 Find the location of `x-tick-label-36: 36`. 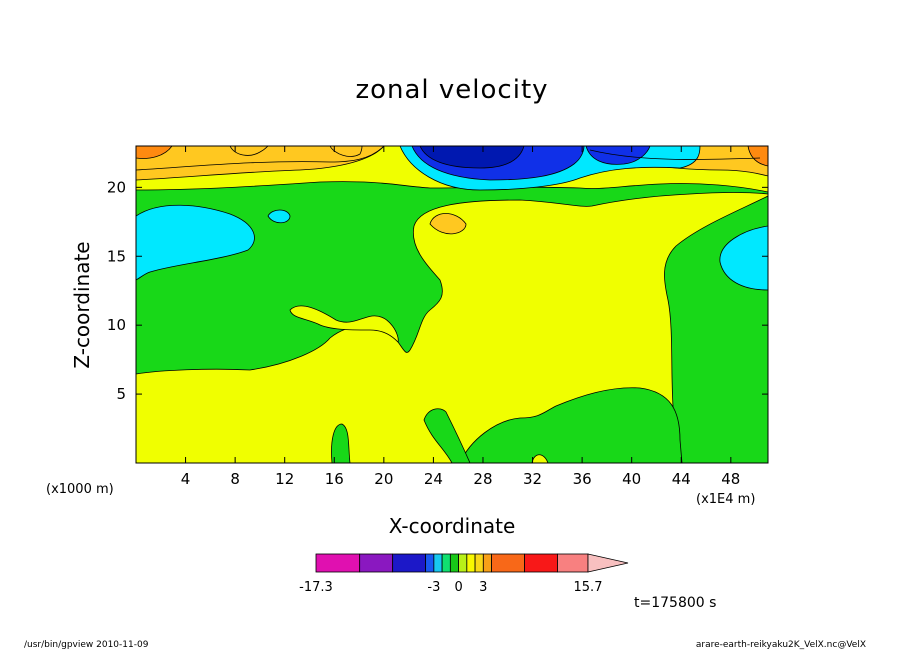

x-tick-label-36: 36 is located at coordinates (582, 479).